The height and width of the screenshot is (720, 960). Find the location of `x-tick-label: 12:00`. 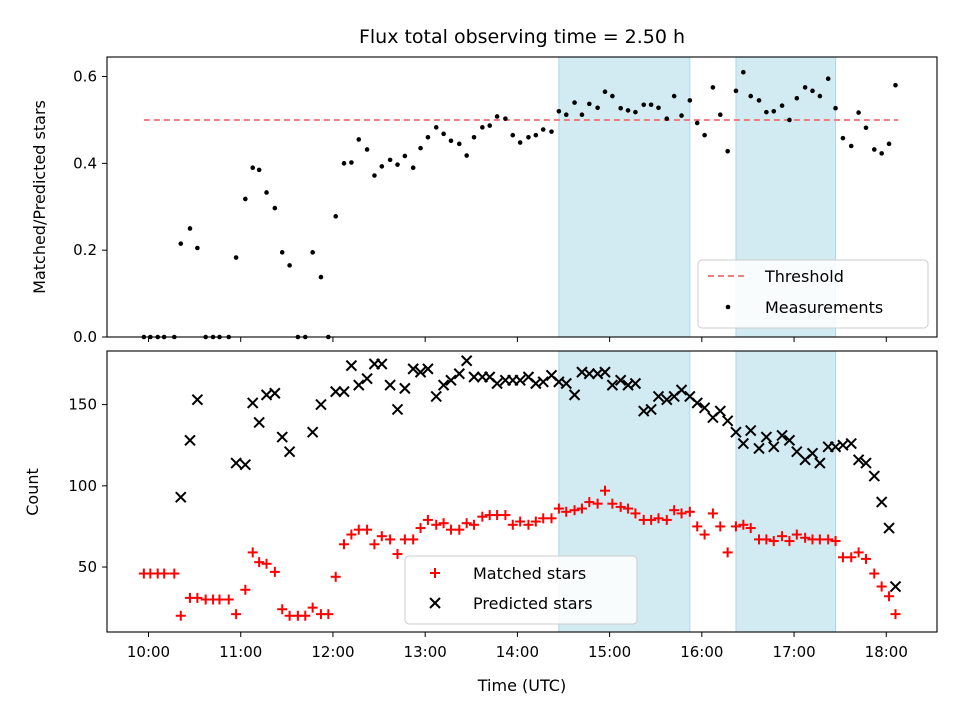

x-tick-label: 12:00 is located at coordinates (332, 652).